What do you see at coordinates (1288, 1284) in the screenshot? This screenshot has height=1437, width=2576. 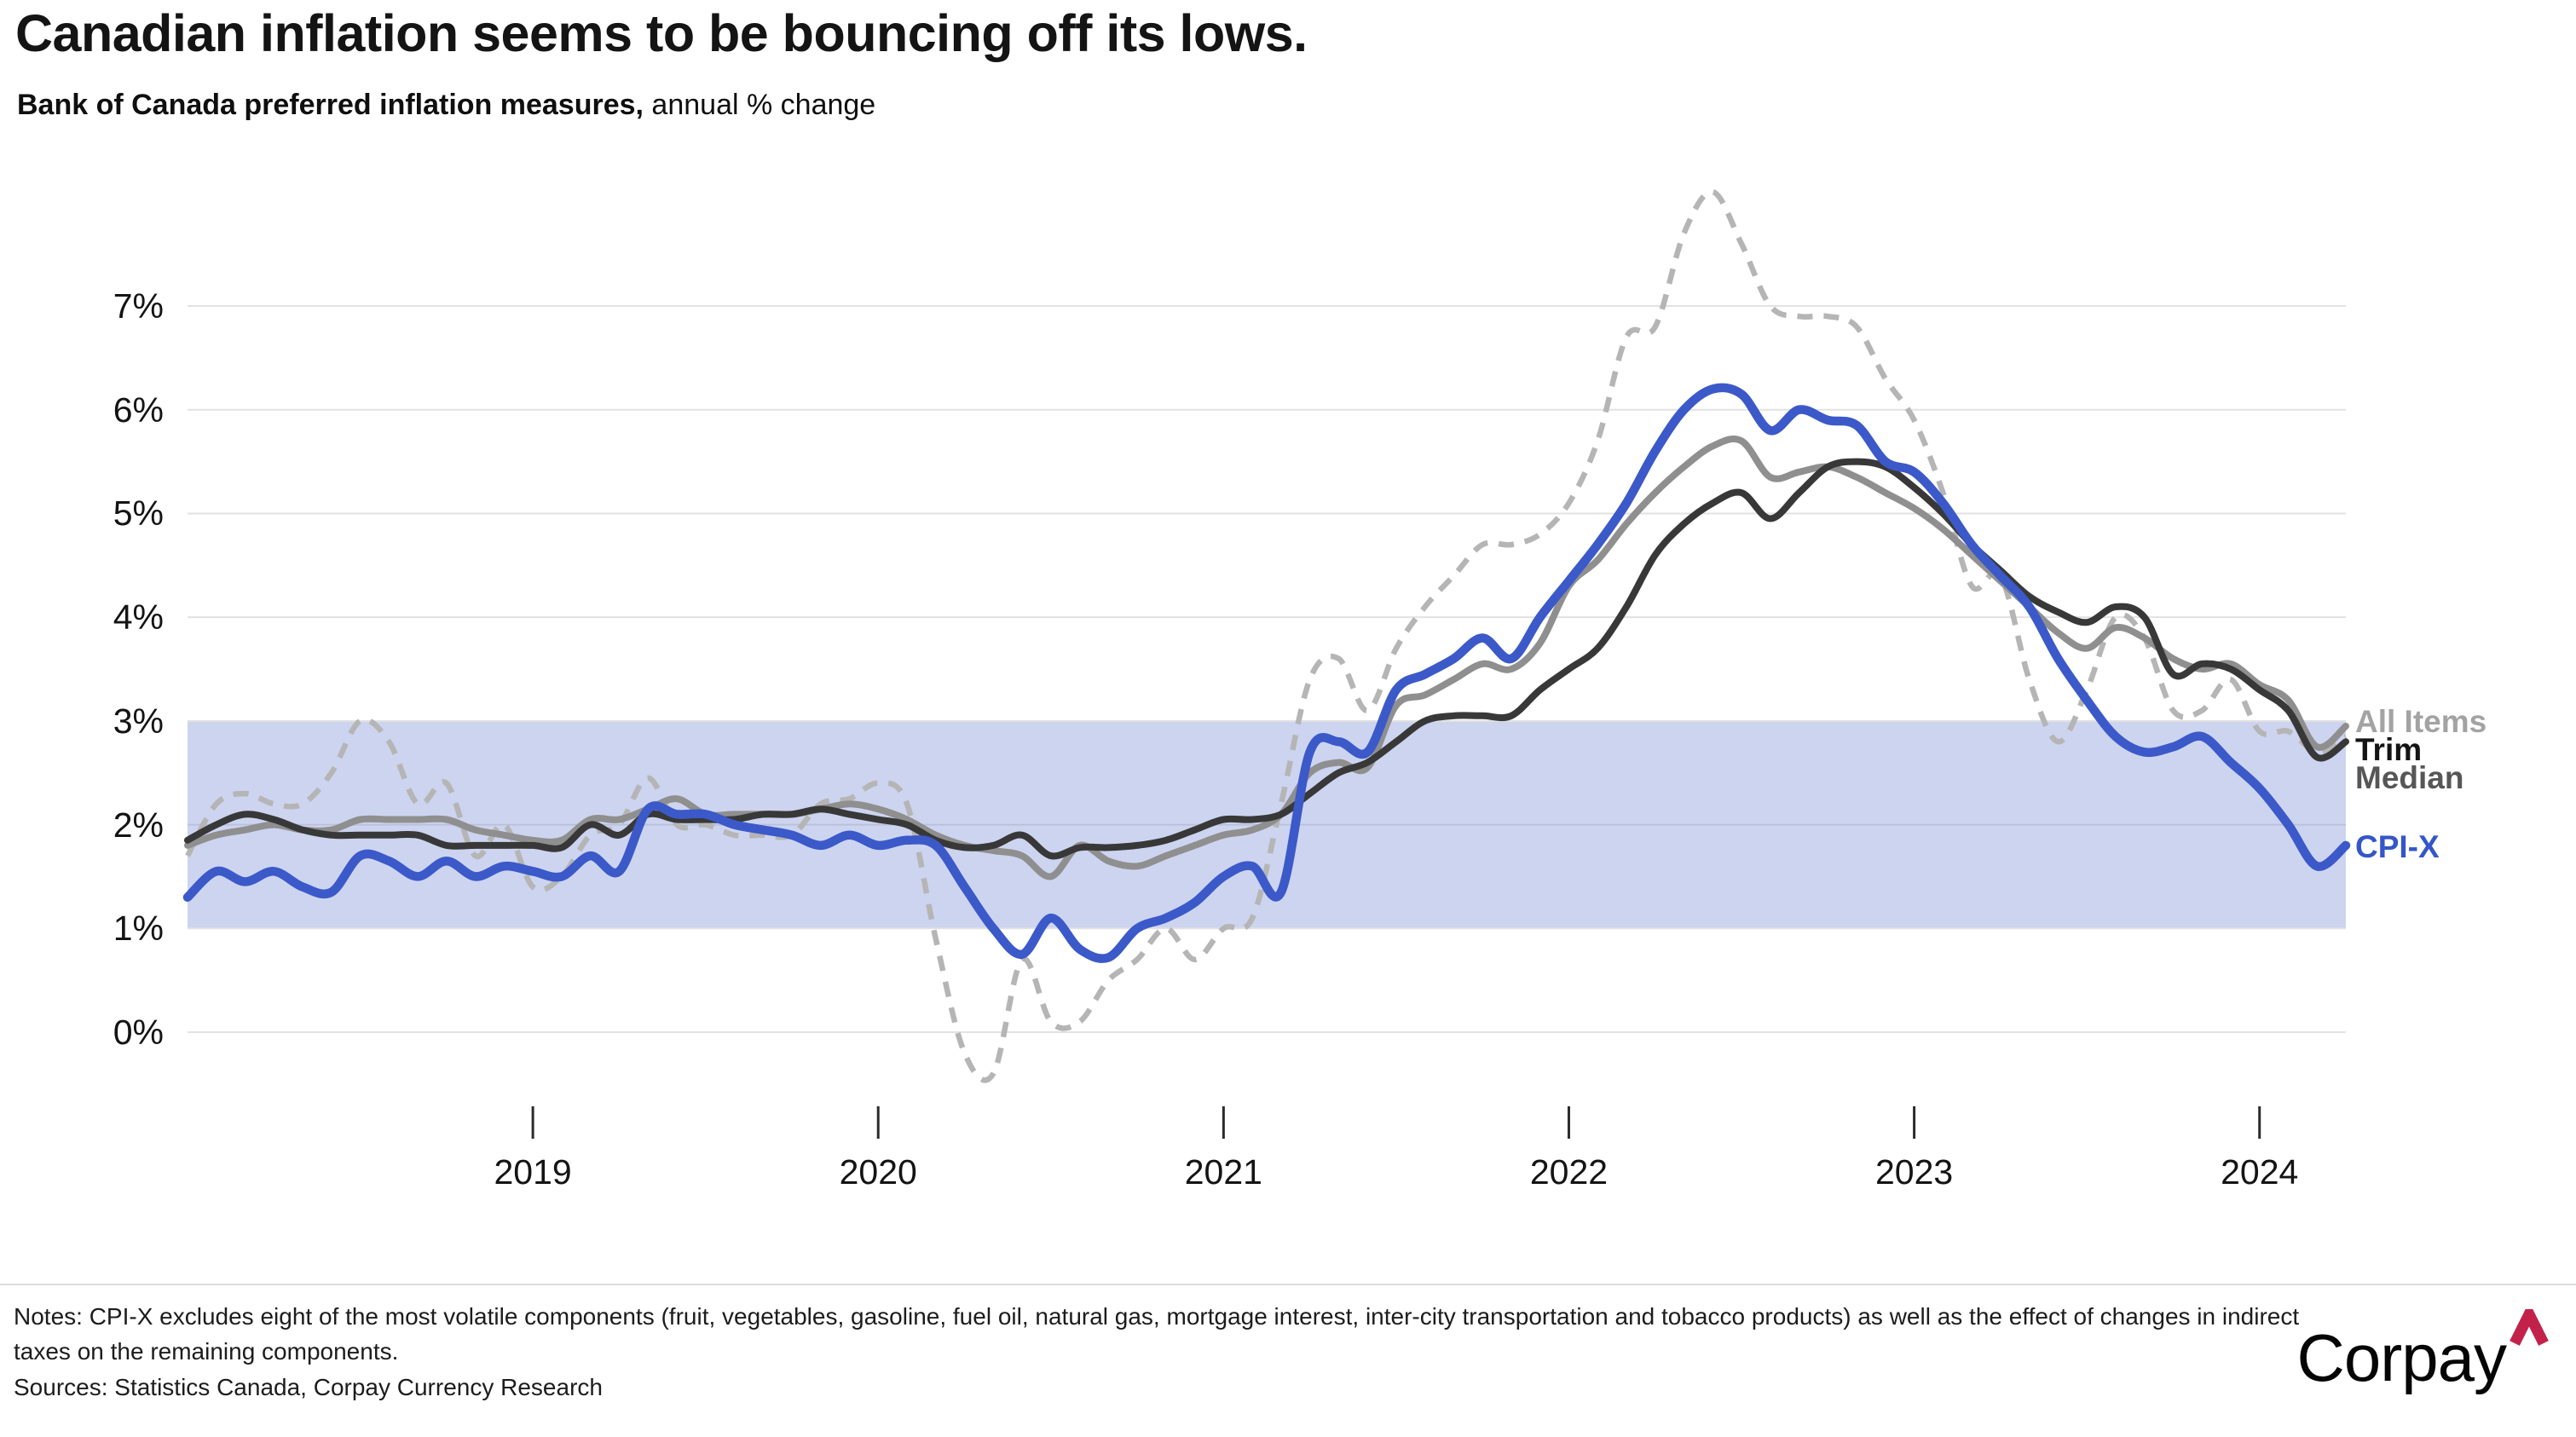 I see `footer-divider` at bounding box center [1288, 1284].